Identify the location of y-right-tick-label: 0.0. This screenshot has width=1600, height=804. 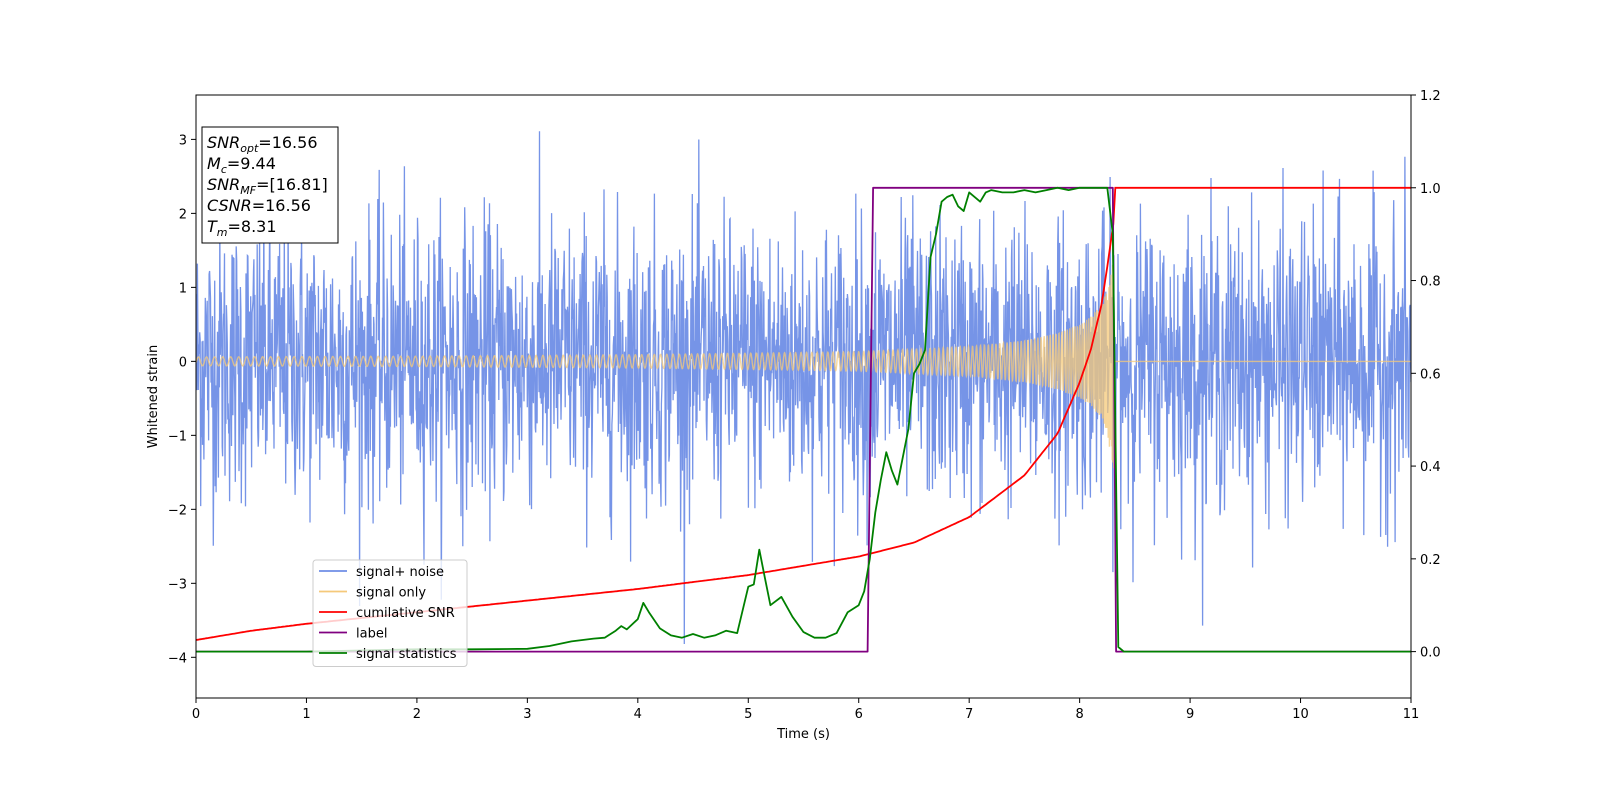
(1430, 653).